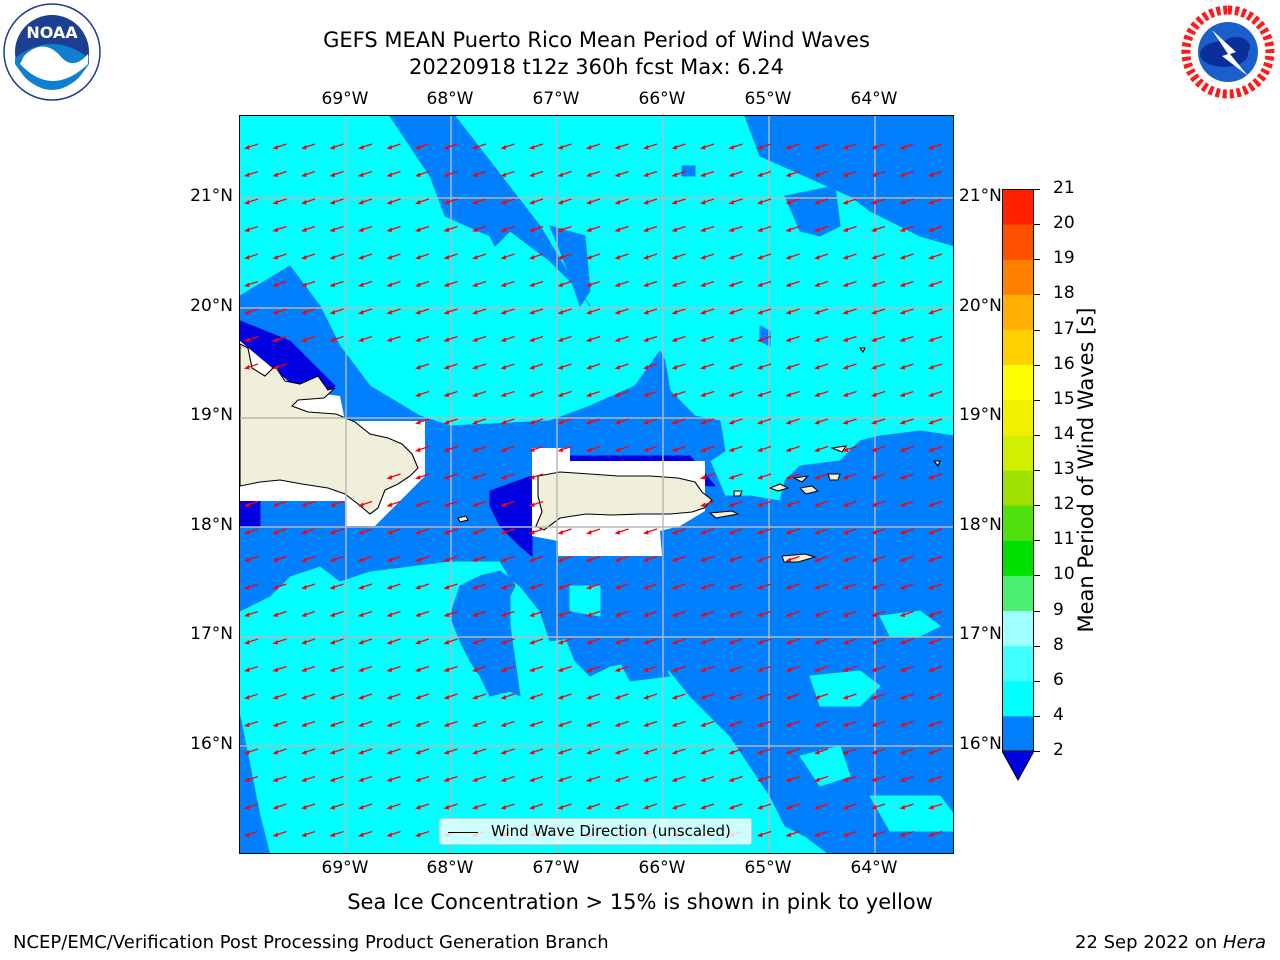 Image resolution: width=1280 pixels, height=960 pixels. What do you see at coordinates (1064, 188) in the screenshot?
I see `colorbar-tick-label: 21` at bounding box center [1064, 188].